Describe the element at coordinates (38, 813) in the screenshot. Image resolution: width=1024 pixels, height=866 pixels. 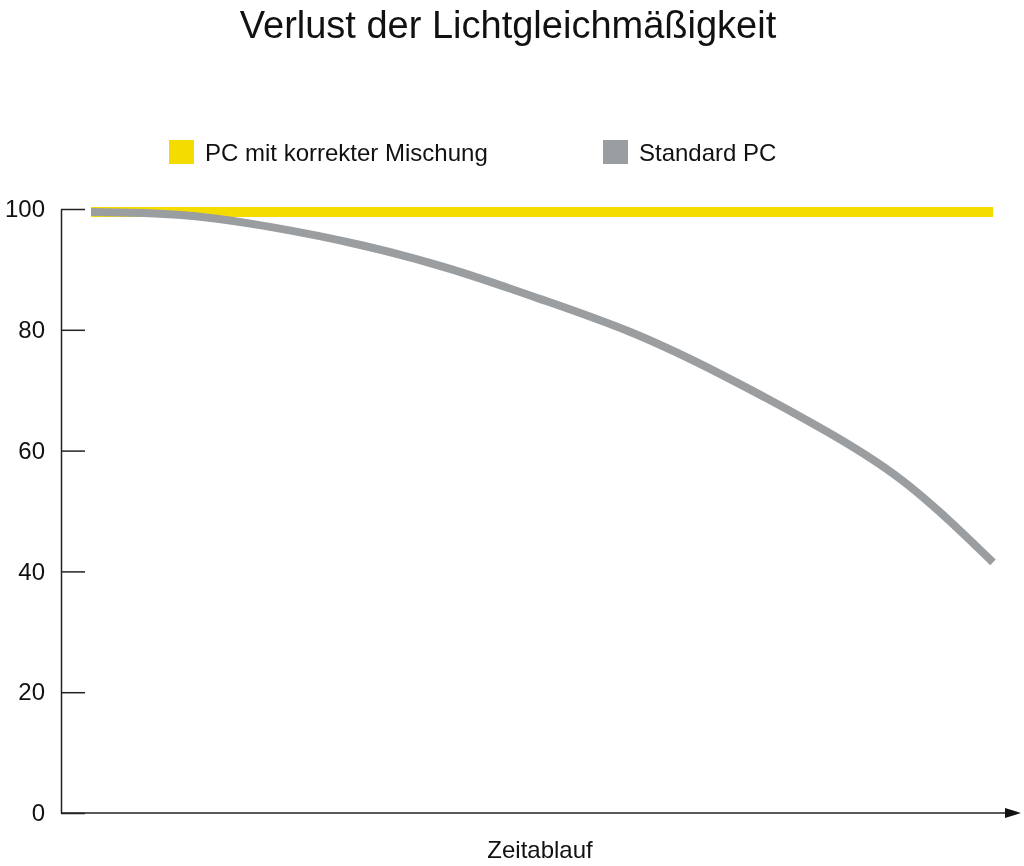
I see `y-tick-label: 0` at that location.